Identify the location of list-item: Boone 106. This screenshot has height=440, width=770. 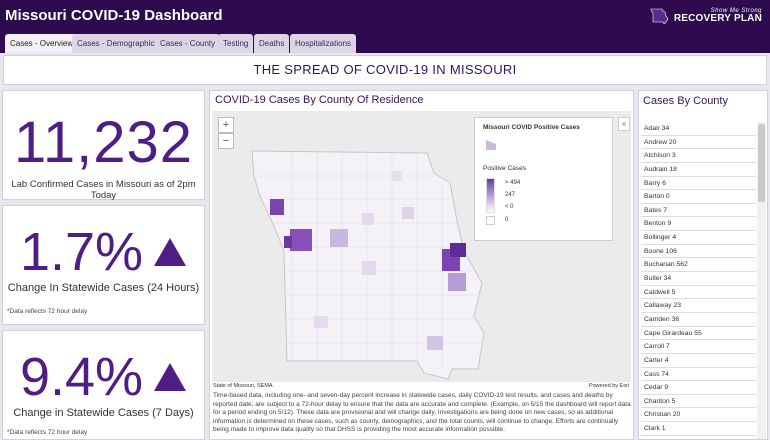
(698, 252).